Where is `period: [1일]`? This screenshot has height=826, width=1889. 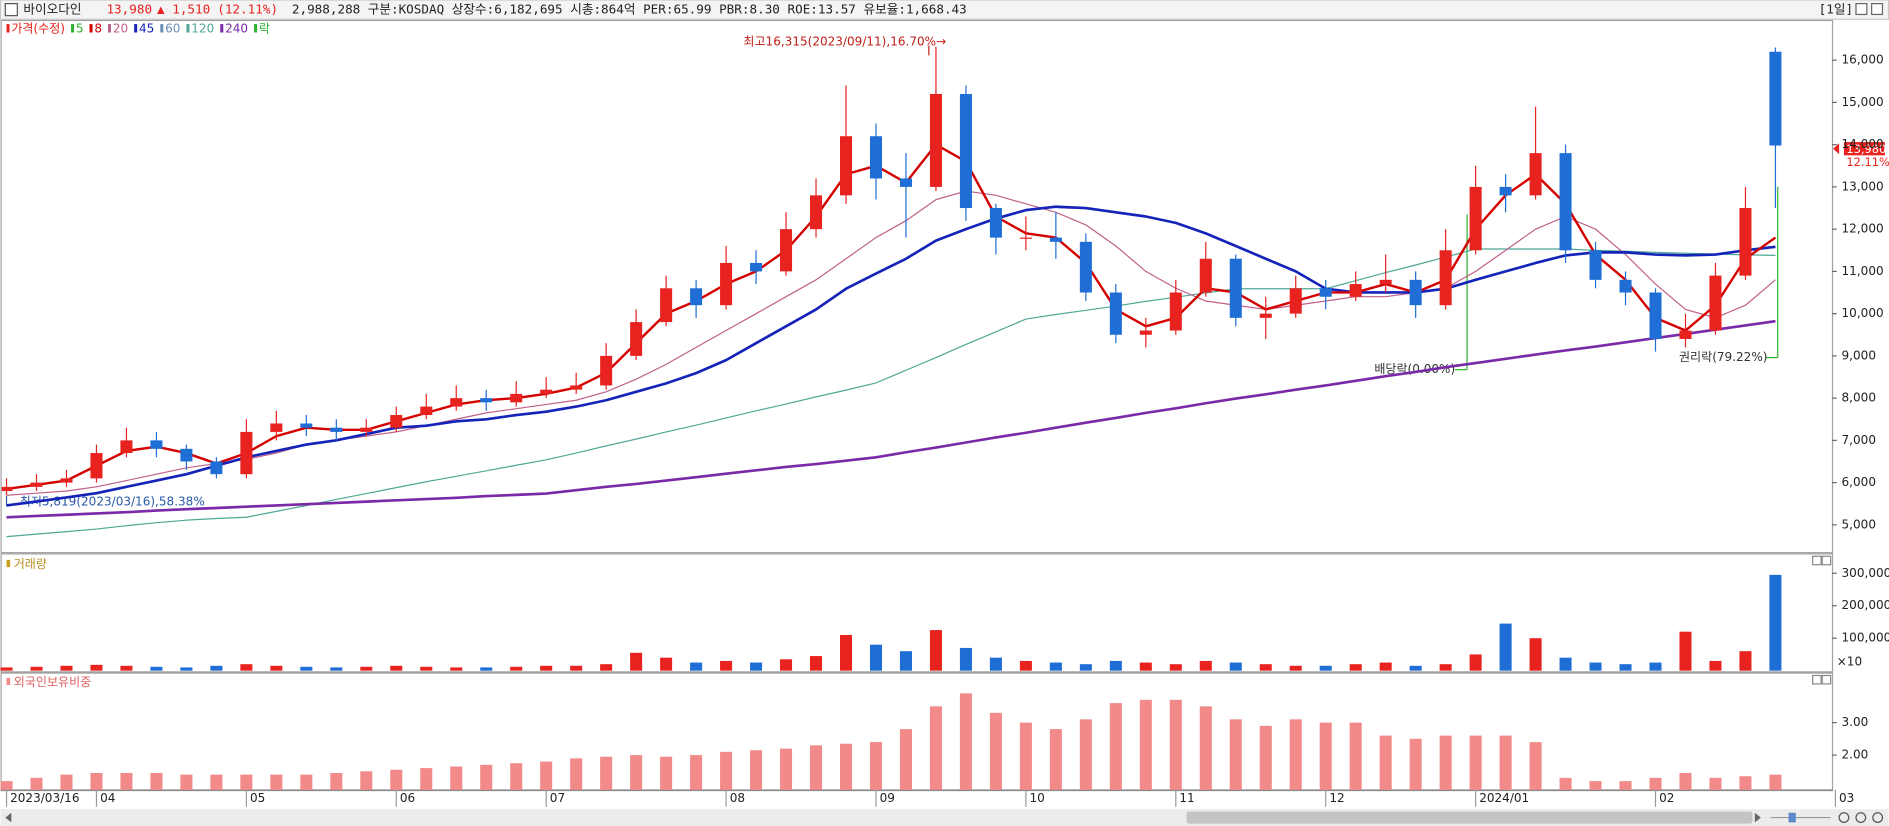 period: [1일] is located at coordinates (1836, 9).